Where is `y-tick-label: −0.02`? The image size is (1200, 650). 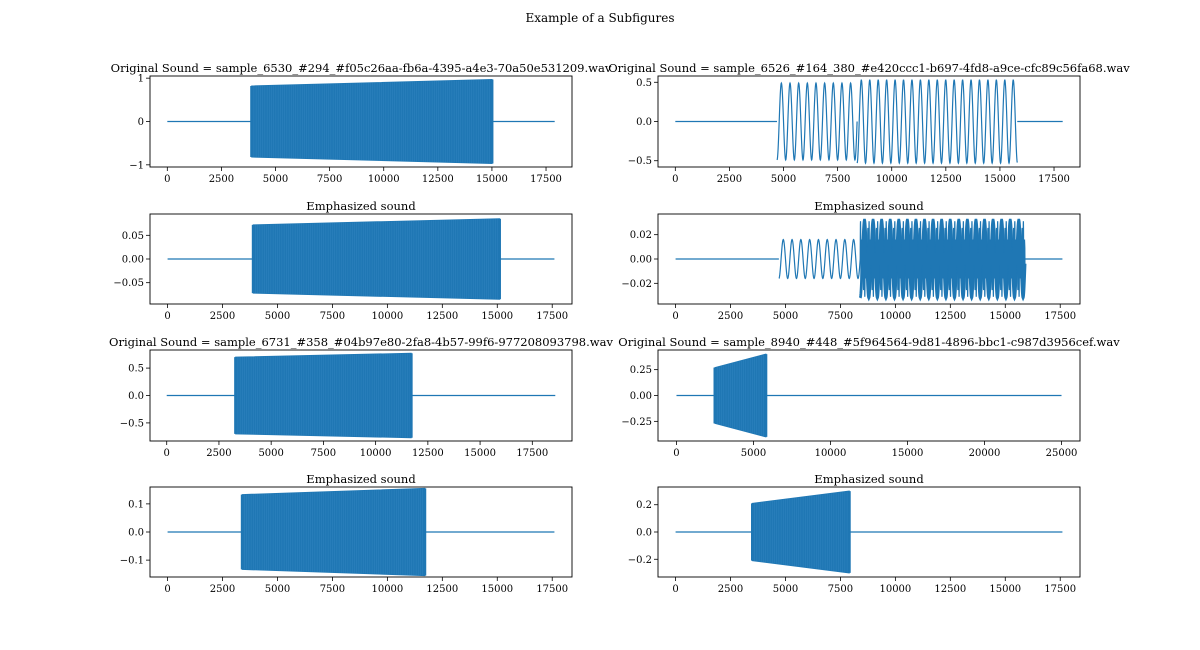 y-tick-label: −0.02 is located at coordinates (636, 284).